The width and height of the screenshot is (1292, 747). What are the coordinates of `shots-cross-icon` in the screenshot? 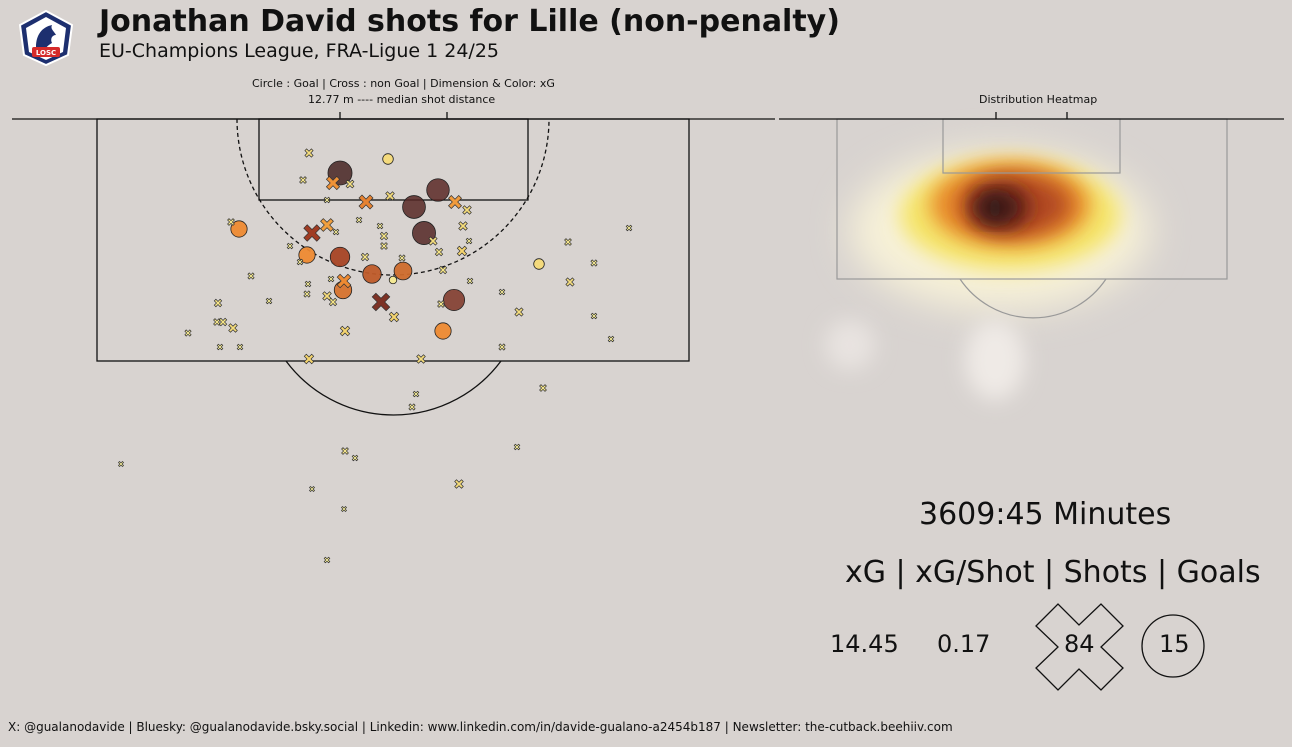 It's located at (1079, 647).